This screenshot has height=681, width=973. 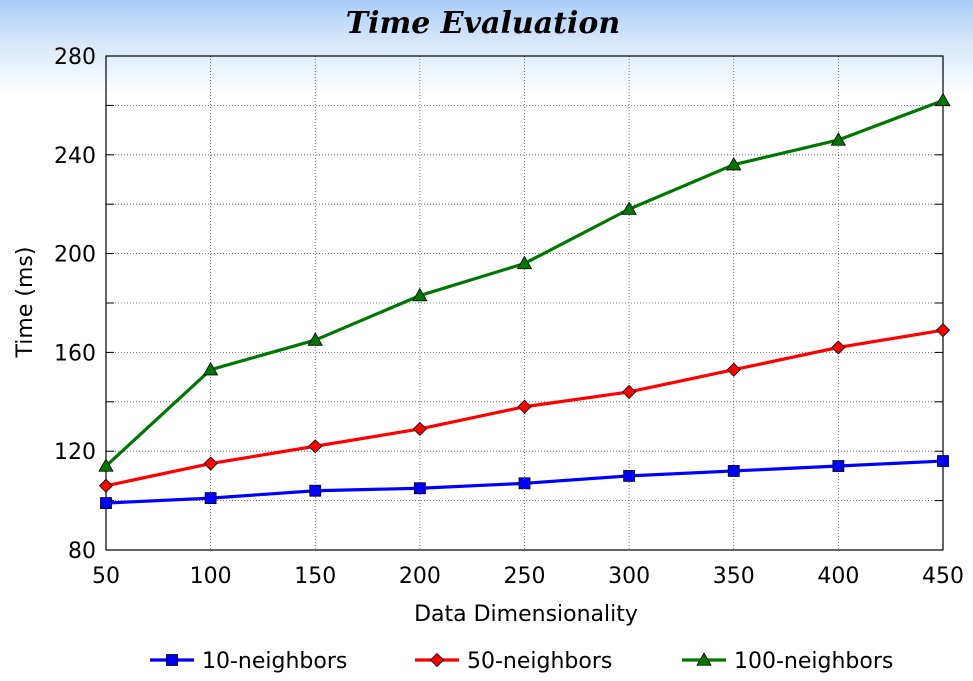 What do you see at coordinates (526, 614) in the screenshot?
I see `x-axis-label: Data Dimensionality` at bounding box center [526, 614].